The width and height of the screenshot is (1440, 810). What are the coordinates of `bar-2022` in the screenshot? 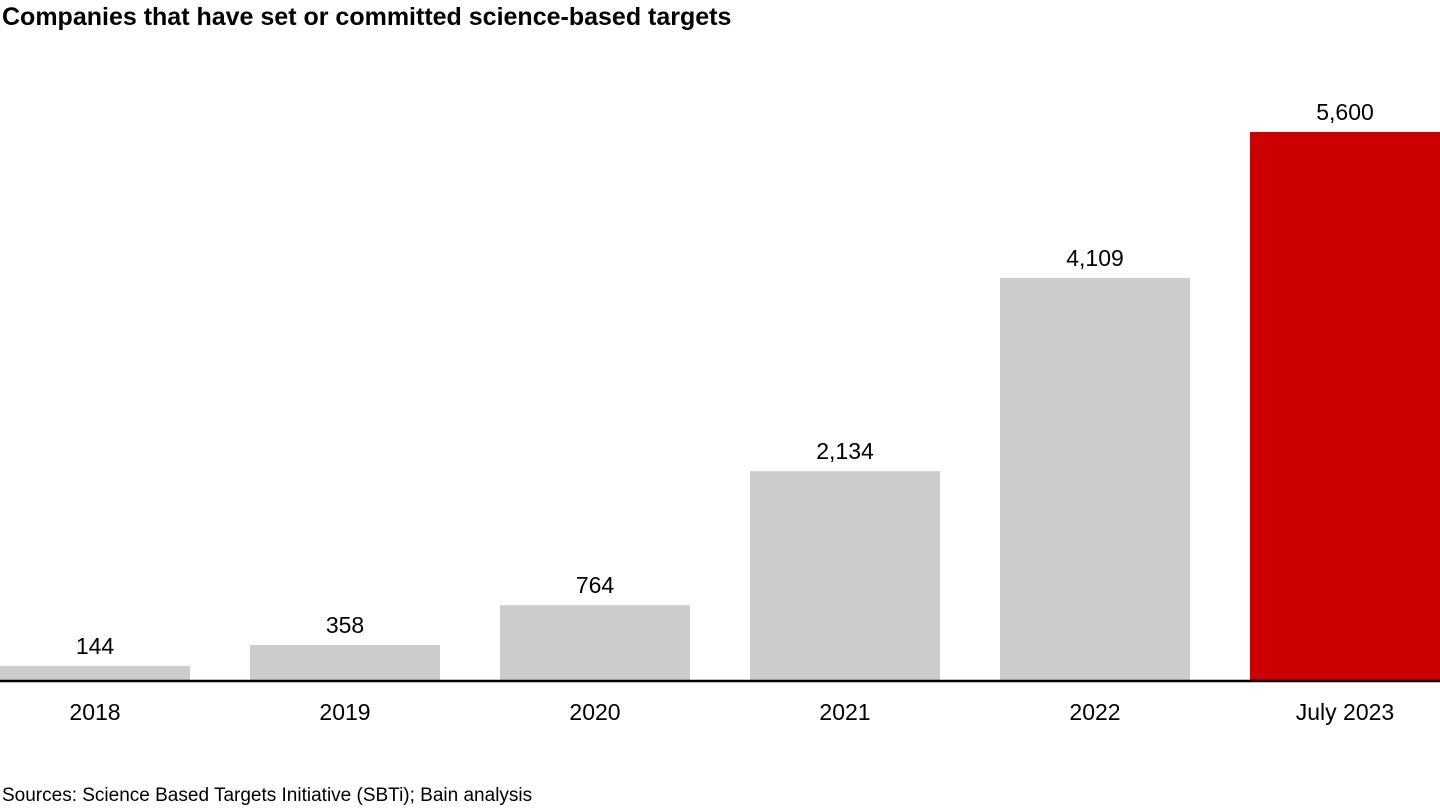 It's located at (1095, 478).